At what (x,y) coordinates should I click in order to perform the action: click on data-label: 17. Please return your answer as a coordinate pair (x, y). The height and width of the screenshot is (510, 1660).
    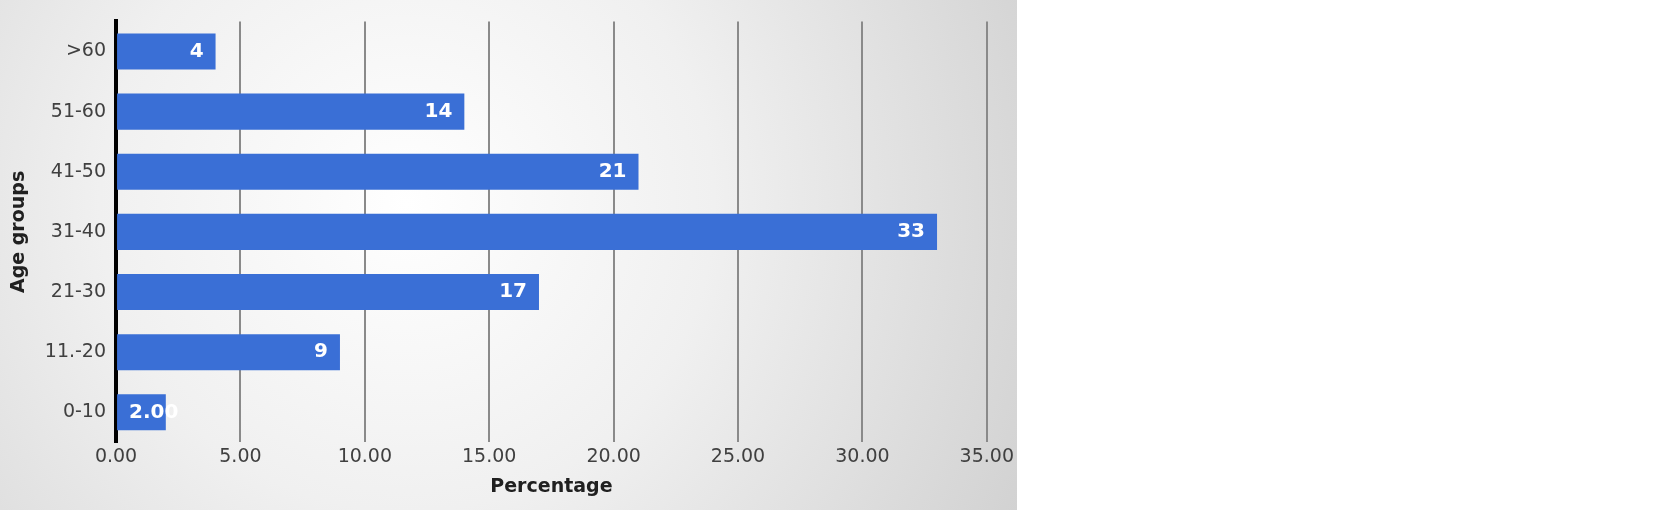
    Looking at the image, I should click on (513, 290).